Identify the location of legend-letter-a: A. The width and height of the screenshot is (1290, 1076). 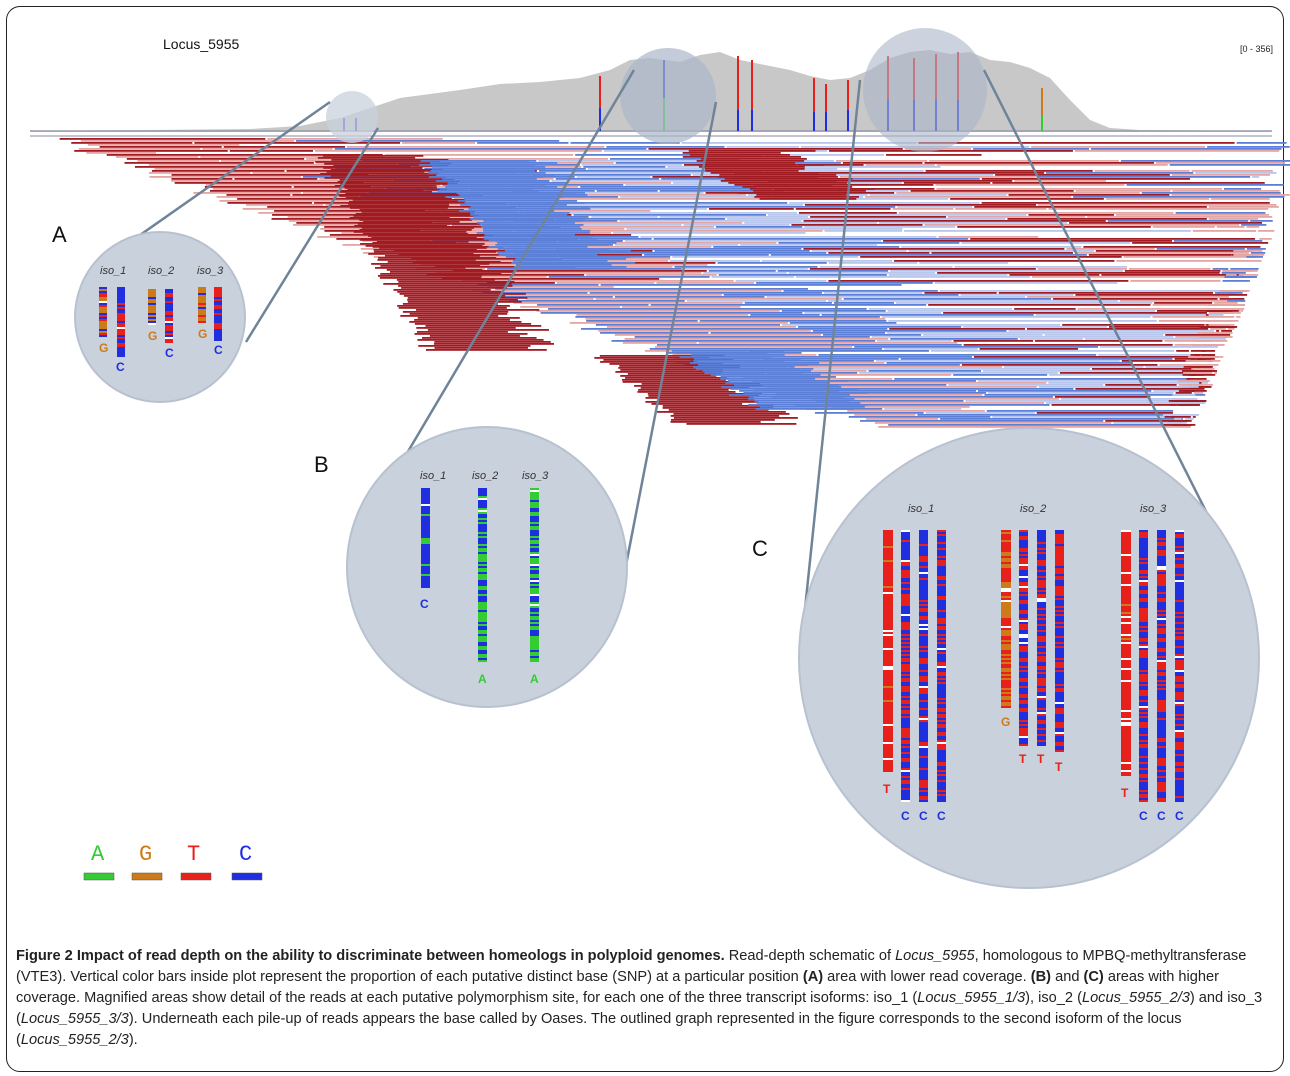
(98, 854).